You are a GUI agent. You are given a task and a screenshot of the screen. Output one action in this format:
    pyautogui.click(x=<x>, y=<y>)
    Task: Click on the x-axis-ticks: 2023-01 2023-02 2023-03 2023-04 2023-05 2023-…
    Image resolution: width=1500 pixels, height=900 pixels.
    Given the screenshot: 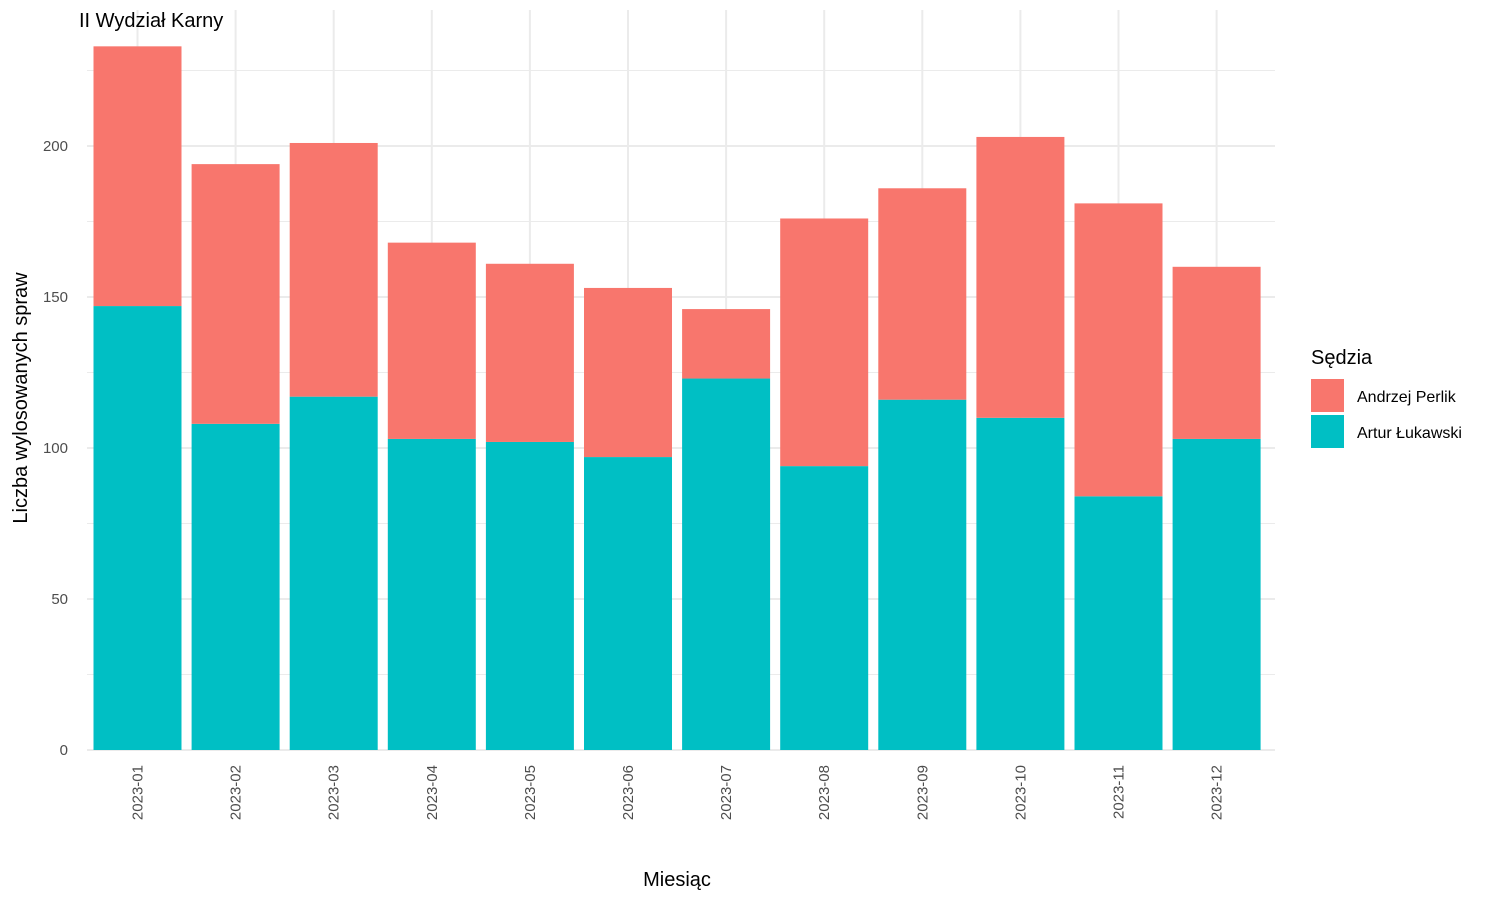 What is the action you would take?
    pyautogui.click(x=678, y=792)
    